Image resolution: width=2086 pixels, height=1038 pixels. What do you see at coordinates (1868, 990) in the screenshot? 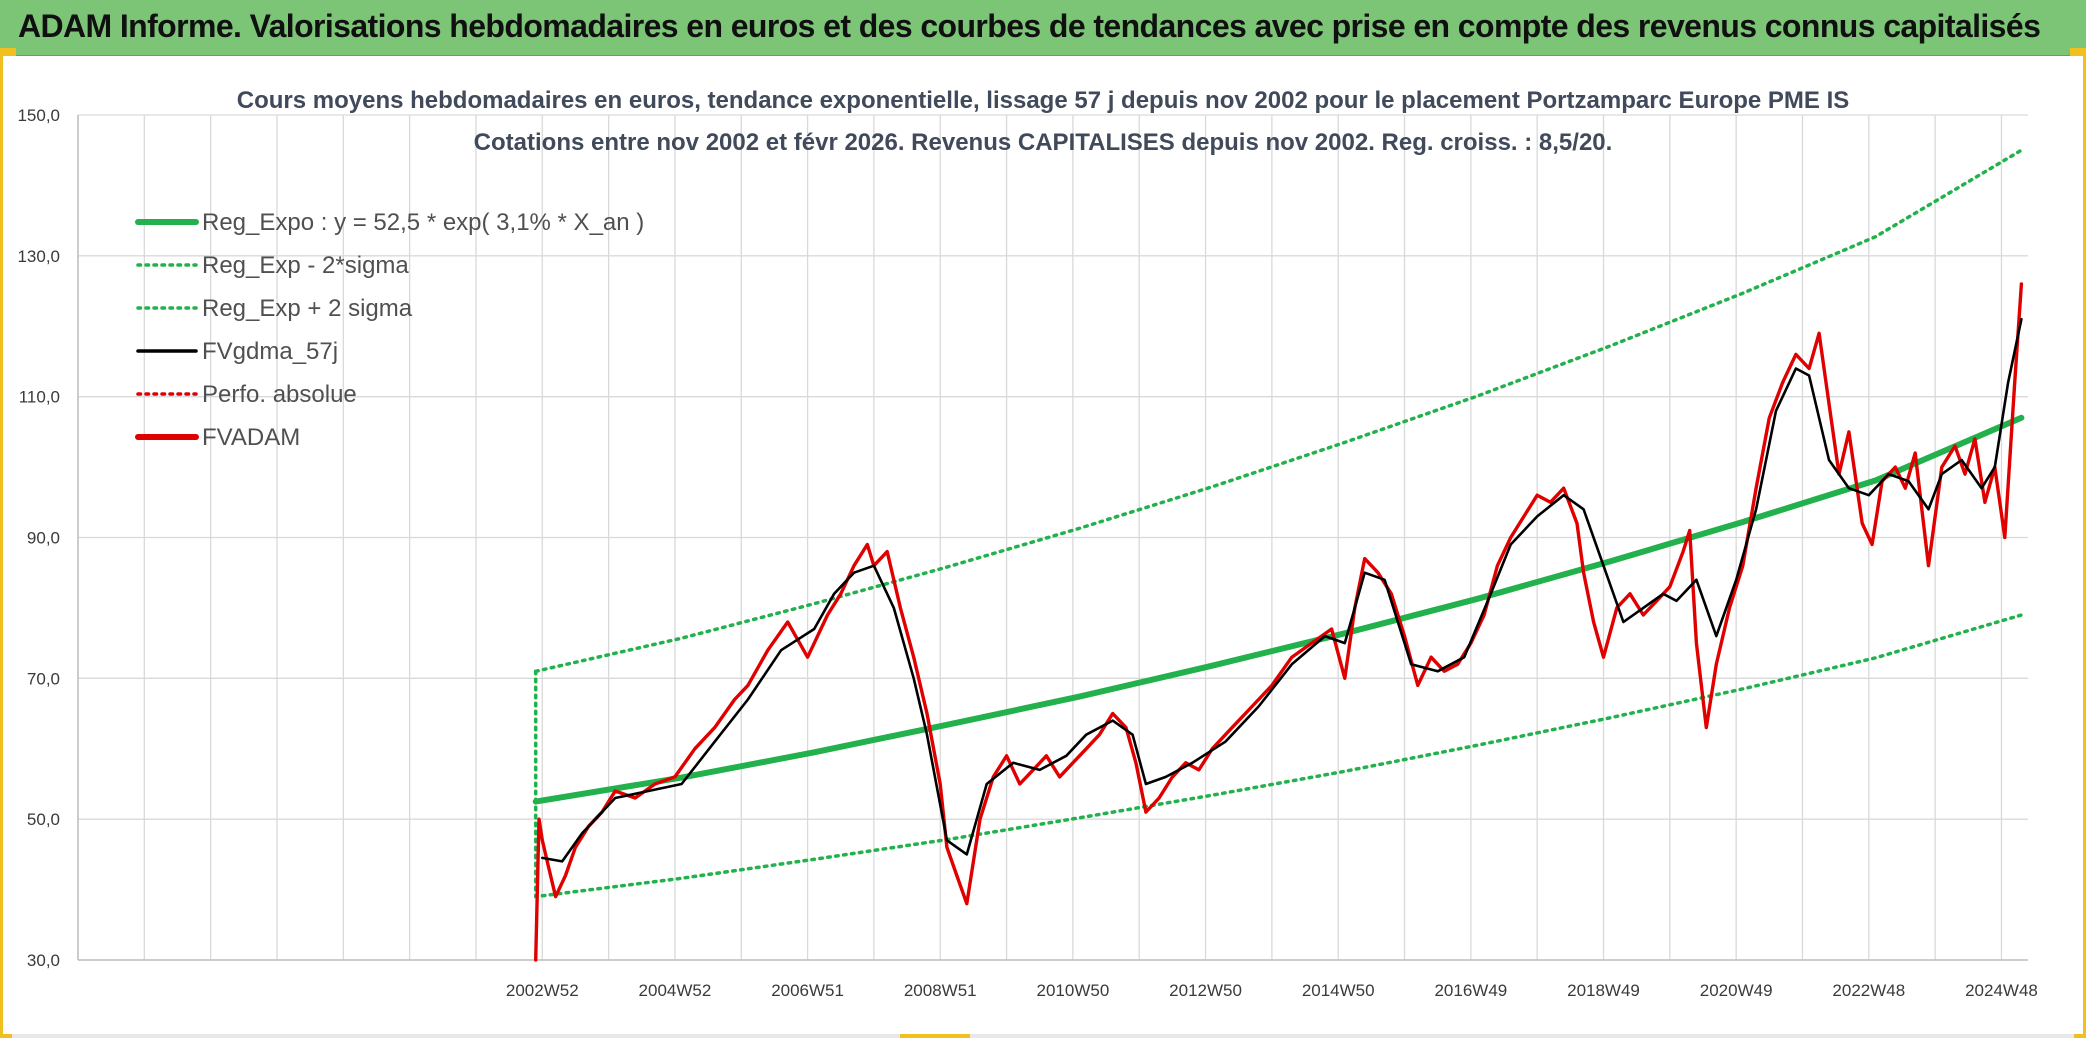
I see `x-tick-label: 2022W48` at bounding box center [1868, 990].